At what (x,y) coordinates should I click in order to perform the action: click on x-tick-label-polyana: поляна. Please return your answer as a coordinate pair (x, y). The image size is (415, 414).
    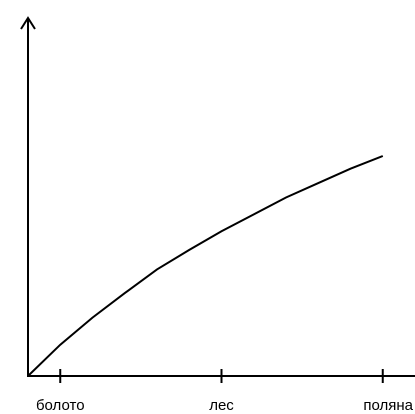
    Looking at the image, I should click on (388, 405).